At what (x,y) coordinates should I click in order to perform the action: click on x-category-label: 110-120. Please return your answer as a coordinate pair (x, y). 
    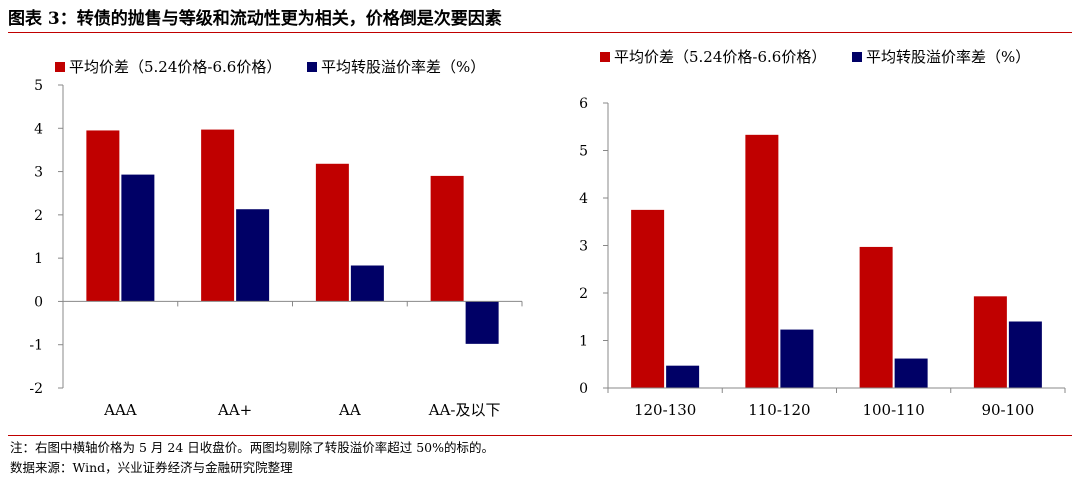
    Looking at the image, I should click on (779, 410).